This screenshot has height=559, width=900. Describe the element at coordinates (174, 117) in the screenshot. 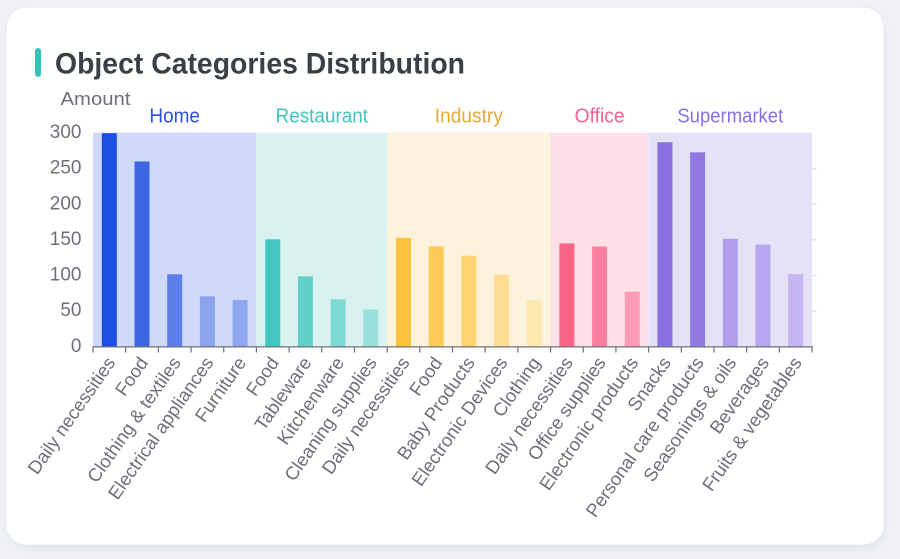

I see `svg-text: Home` at that location.